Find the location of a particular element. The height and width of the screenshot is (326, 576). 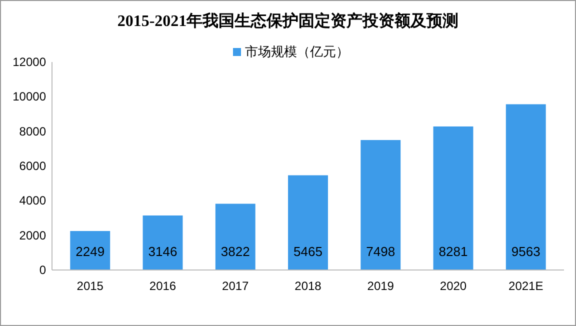

y-tick-label: 6000 is located at coordinates (32, 166).